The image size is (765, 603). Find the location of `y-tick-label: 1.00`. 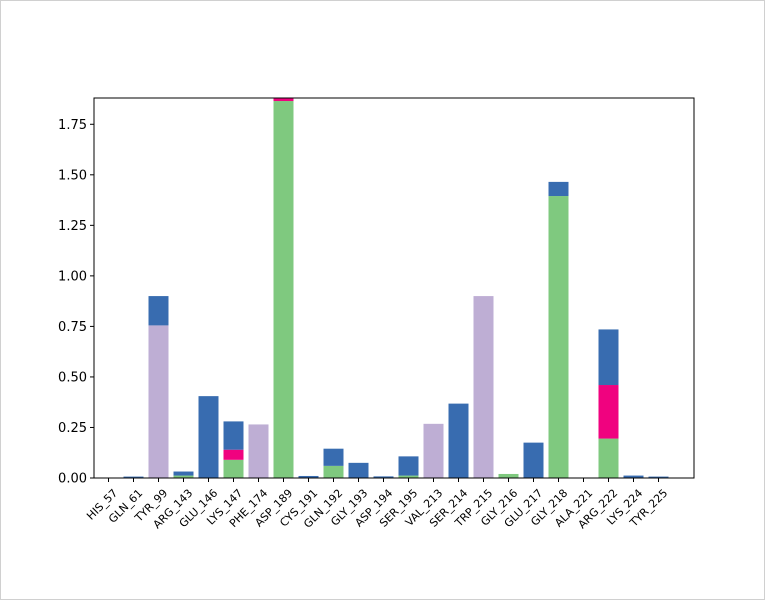

y-tick-label: 1.00 is located at coordinates (72, 276).